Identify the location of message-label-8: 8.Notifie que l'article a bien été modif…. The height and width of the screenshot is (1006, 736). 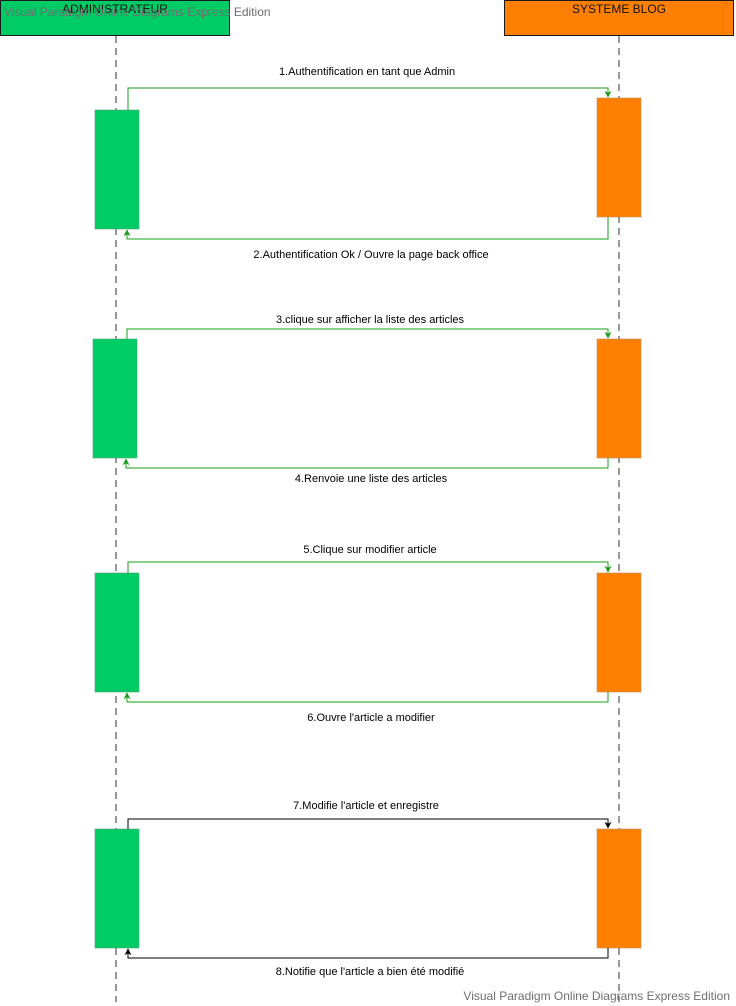
(370, 972).